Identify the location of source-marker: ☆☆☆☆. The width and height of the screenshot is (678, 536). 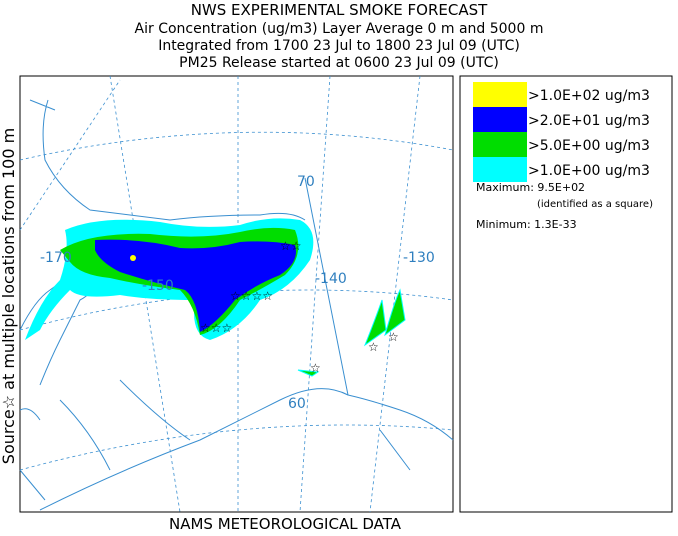
(251, 296).